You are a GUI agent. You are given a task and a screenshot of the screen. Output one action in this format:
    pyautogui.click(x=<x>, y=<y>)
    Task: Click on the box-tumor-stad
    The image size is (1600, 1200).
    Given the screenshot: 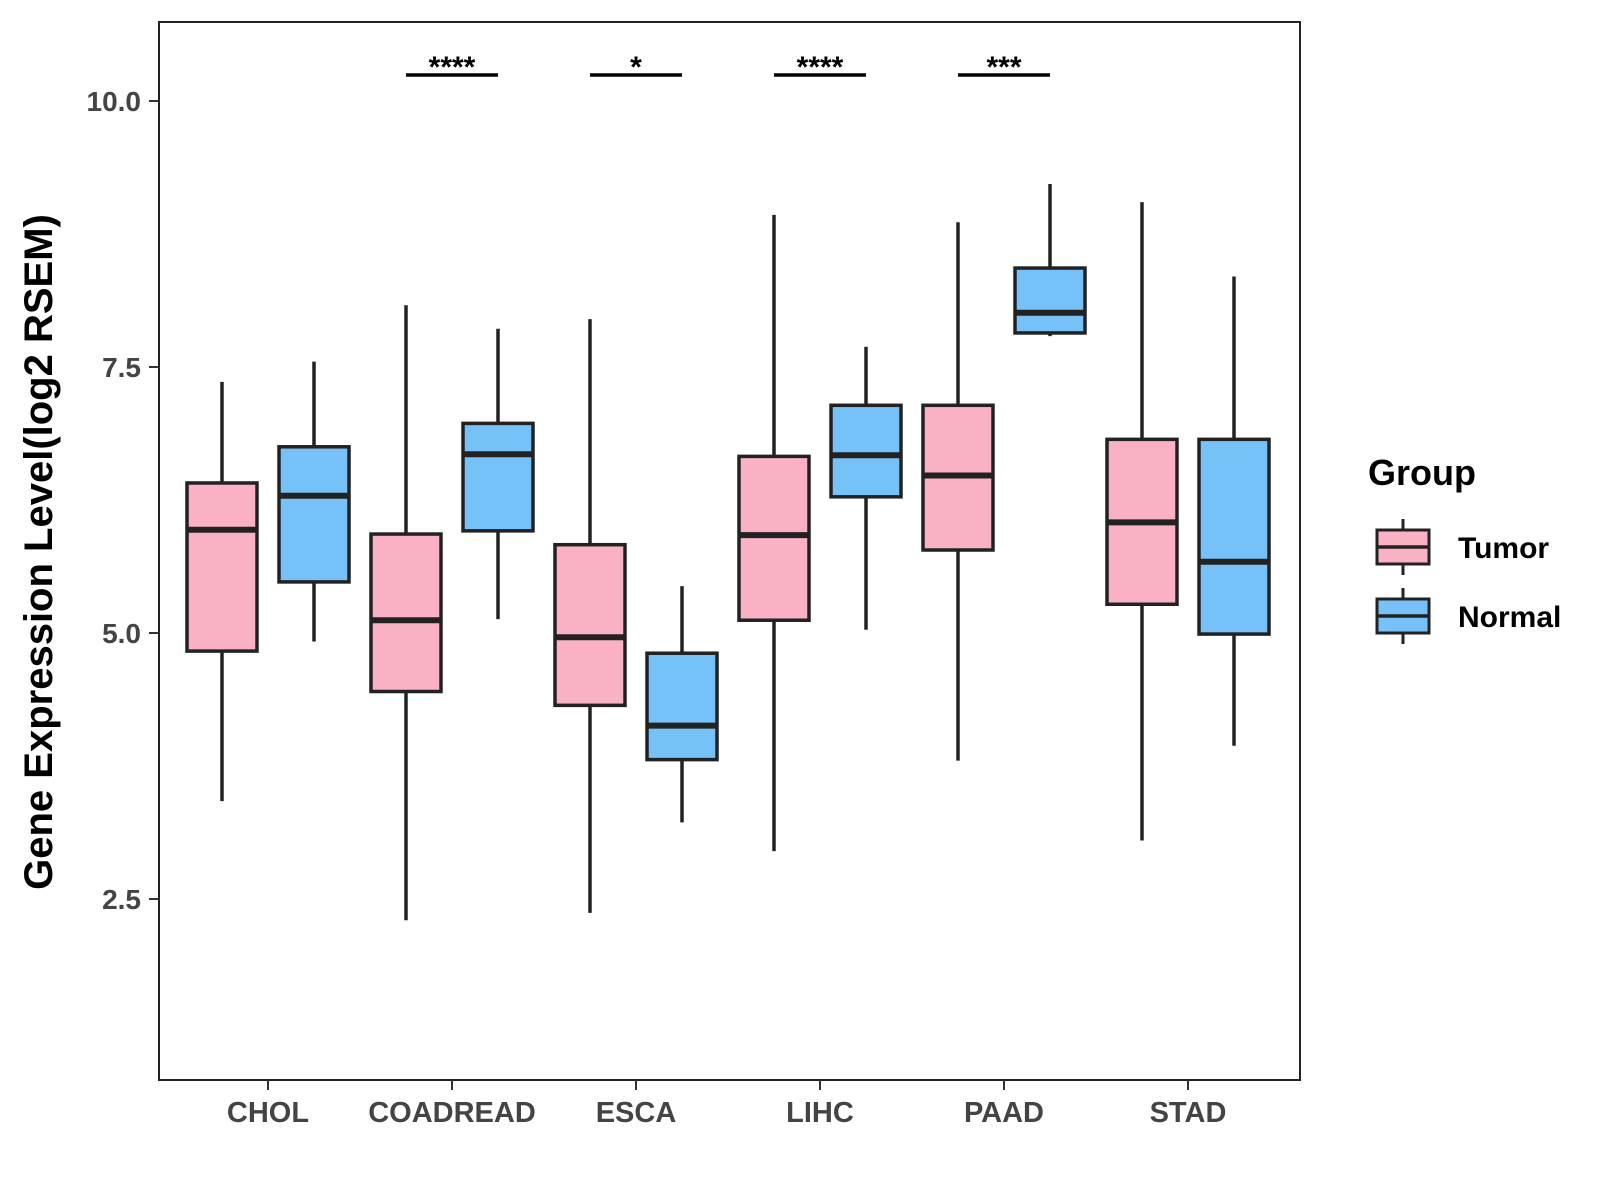 What is the action you would take?
    pyautogui.click(x=1142, y=521)
    